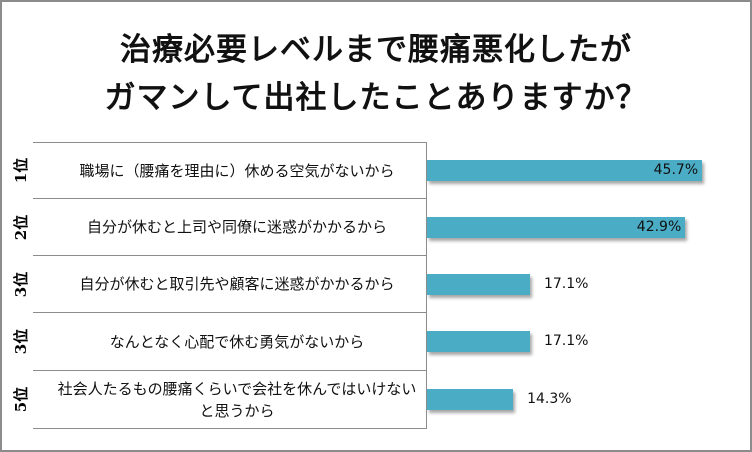  I want to click on table-row: 2位 自分が休むと上司や同僚に迷惑がかかるから, so click(220, 226).